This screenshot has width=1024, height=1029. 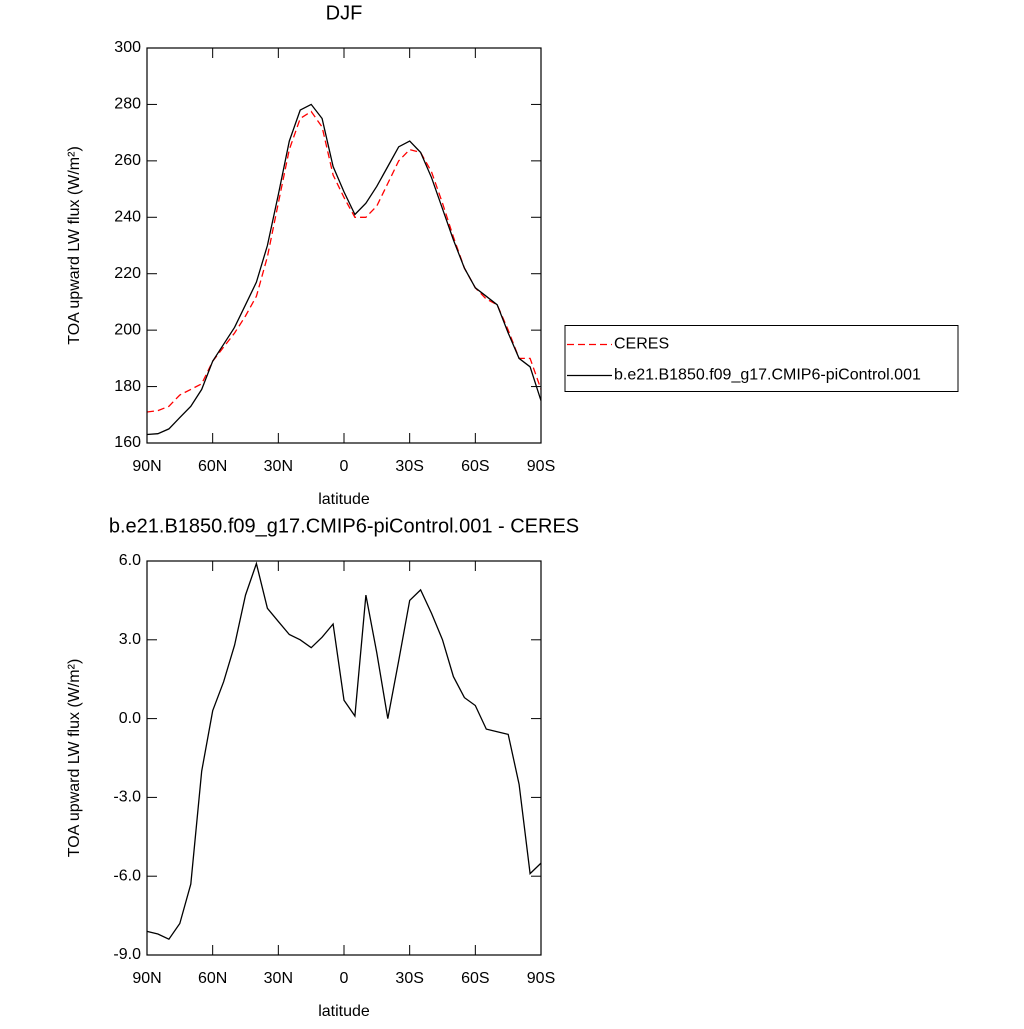 I want to click on y-tick-label: 300, so click(x=127, y=47).